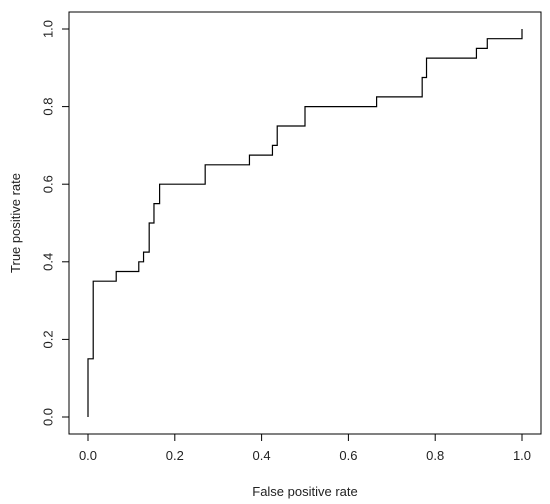 The image size is (550, 504). I want to click on y-tick-label: 0.8, so click(47, 107).